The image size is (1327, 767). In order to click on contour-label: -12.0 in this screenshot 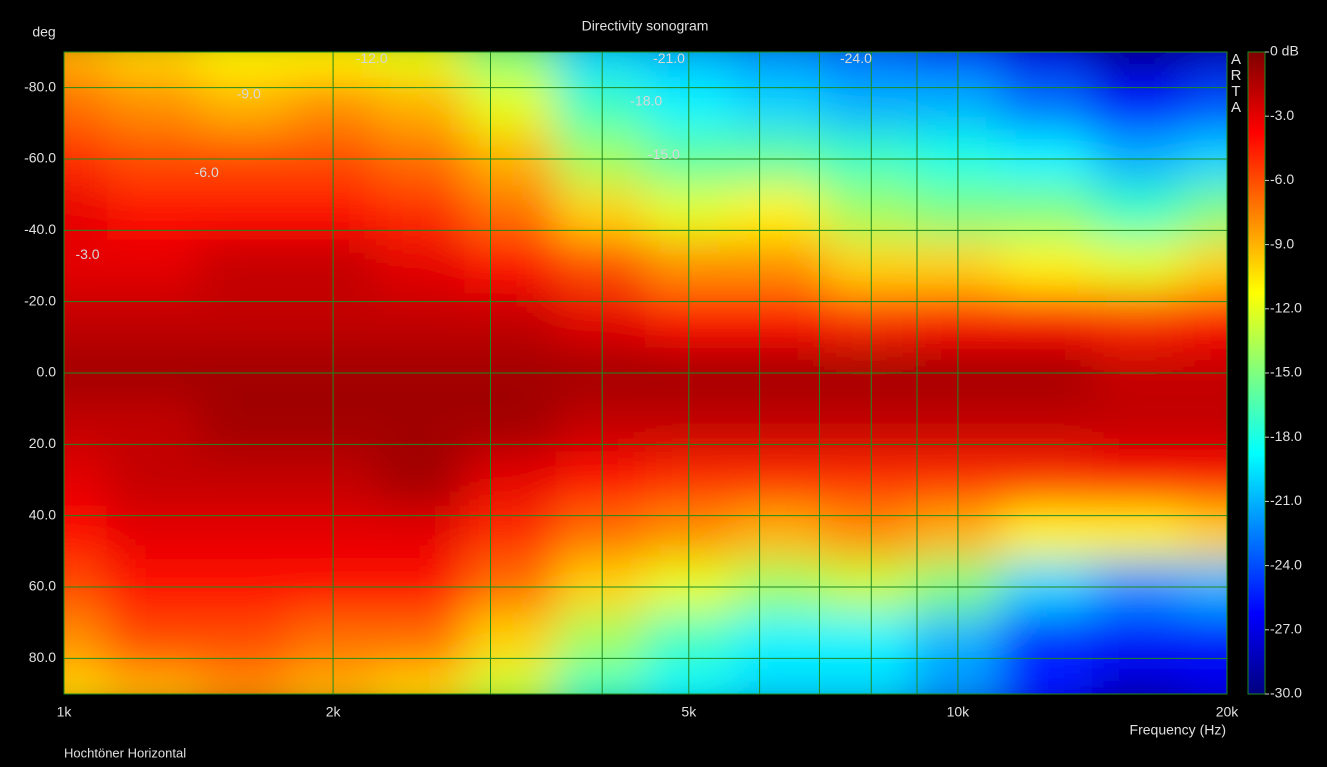, I will do `click(372, 58)`.